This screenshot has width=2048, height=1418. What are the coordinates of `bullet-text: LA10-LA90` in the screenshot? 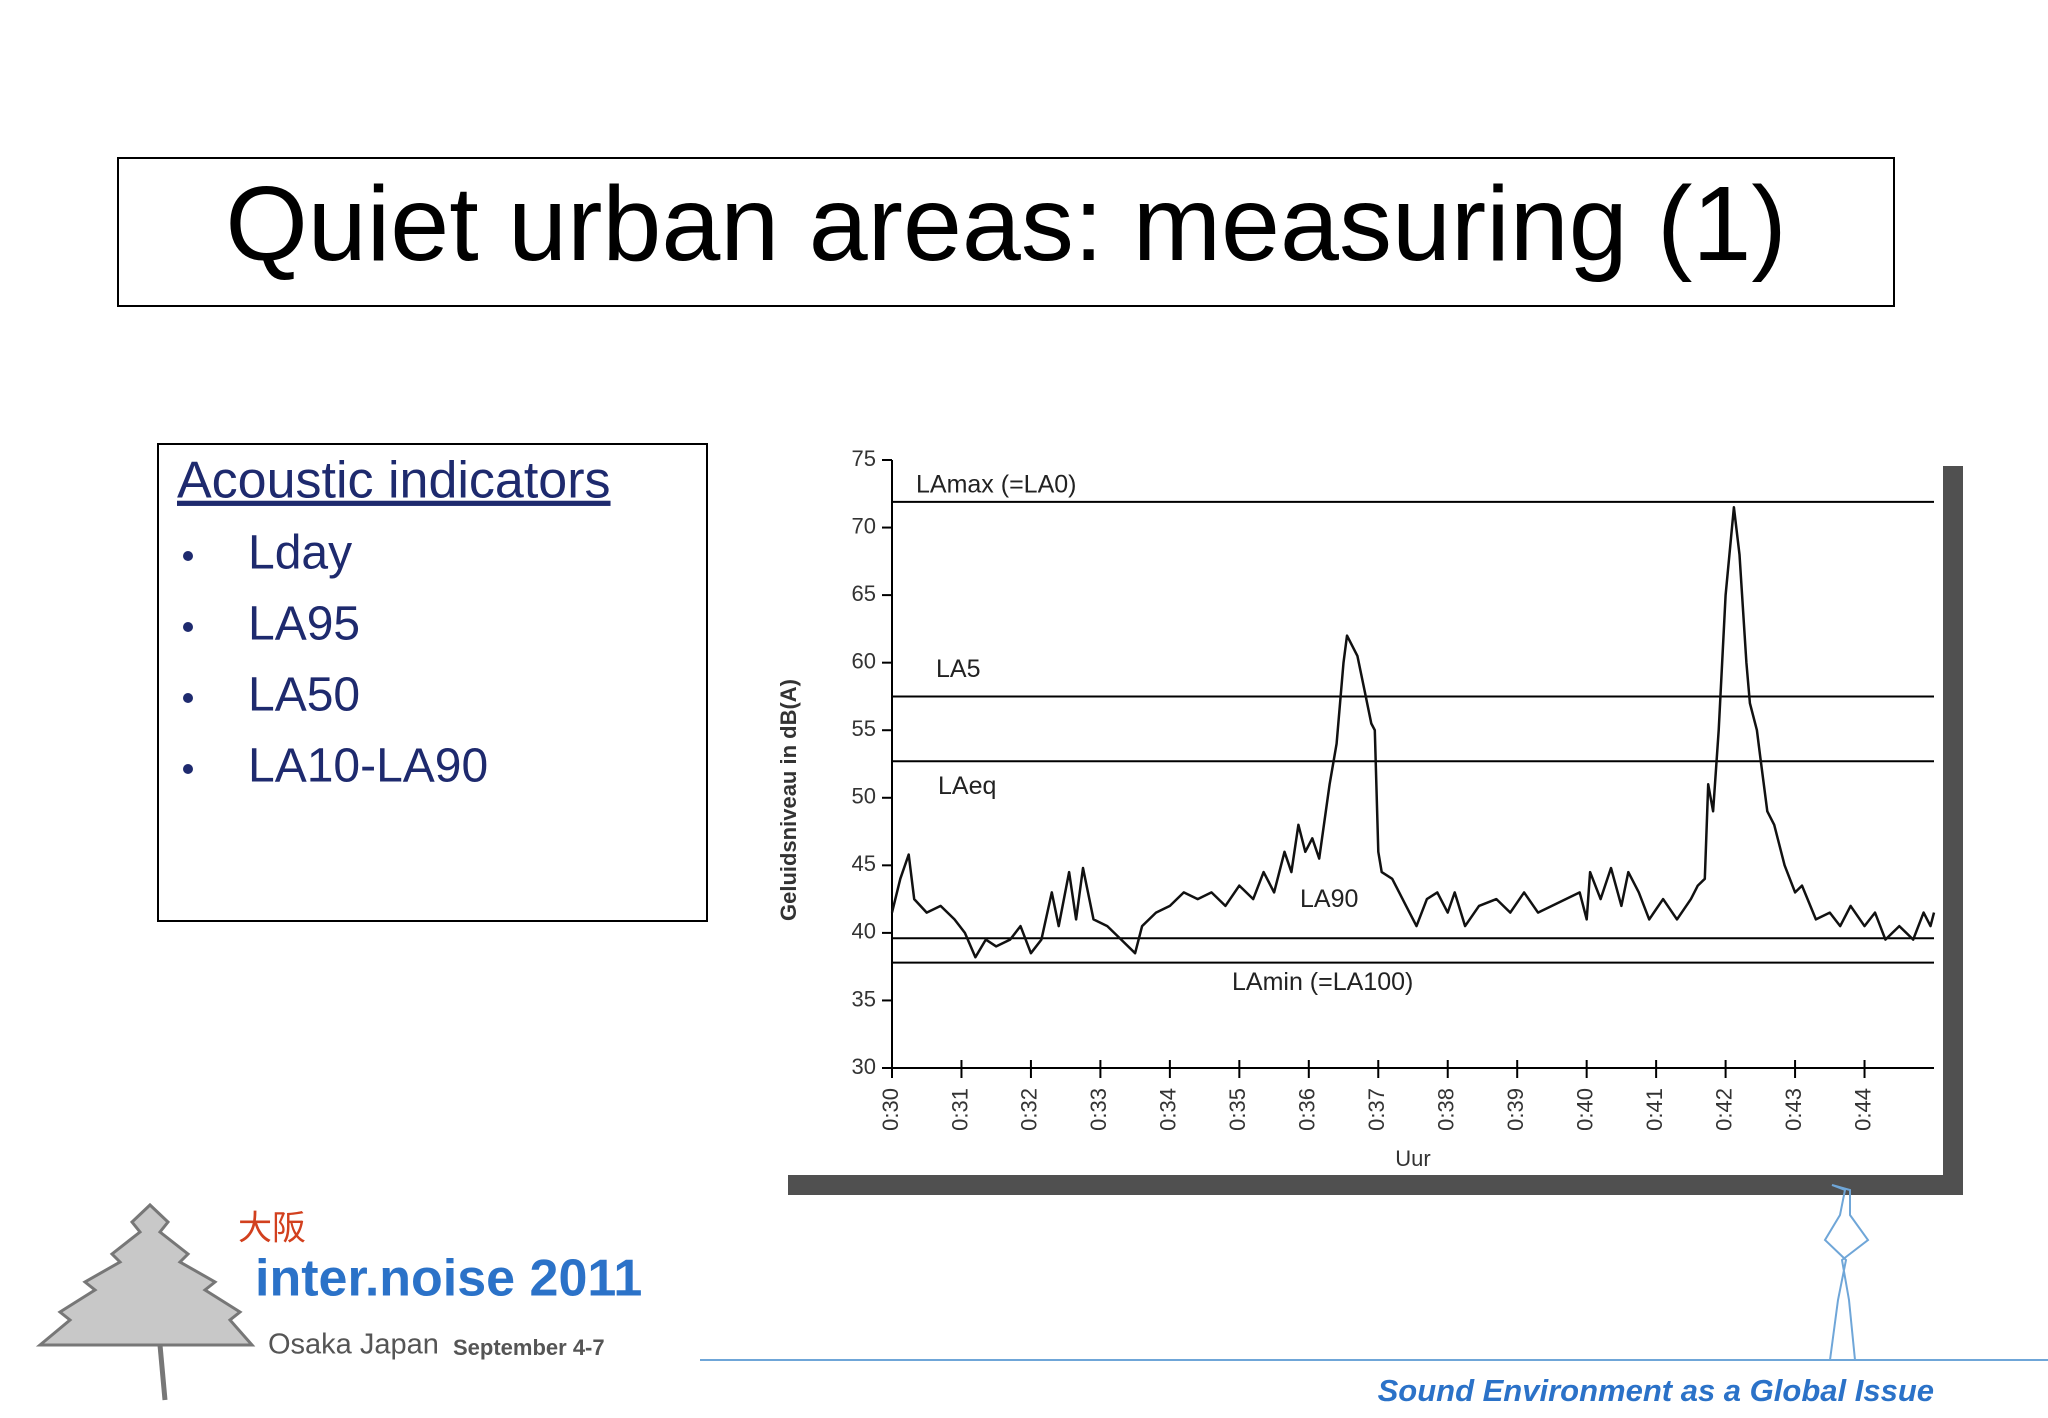 It's located at (368, 766).